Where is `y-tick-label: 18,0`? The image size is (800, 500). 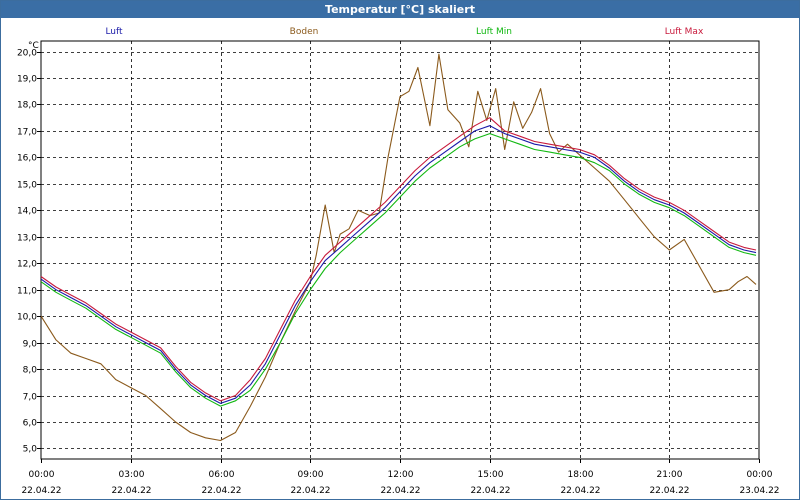 y-tick-label: 18,0 is located at coordinates (27, 106).